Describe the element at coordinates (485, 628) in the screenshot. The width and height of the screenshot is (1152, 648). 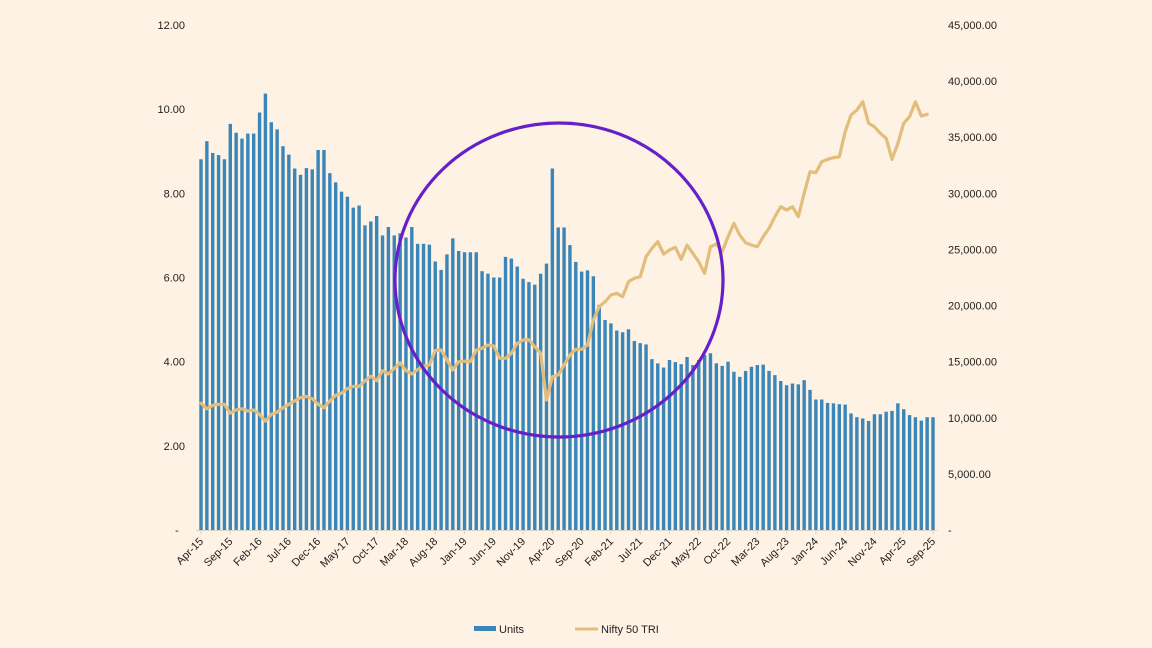
I see `legend-units-swatch` at that location.